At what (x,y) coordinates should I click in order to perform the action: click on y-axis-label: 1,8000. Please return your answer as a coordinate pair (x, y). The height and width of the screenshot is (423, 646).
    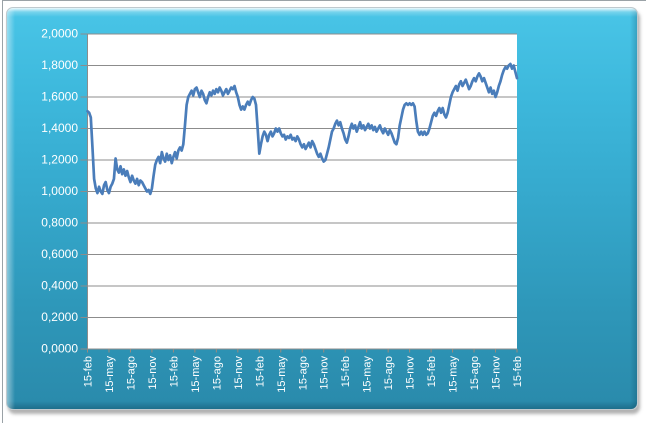
    Looking at the image, I should click on (59, 65).